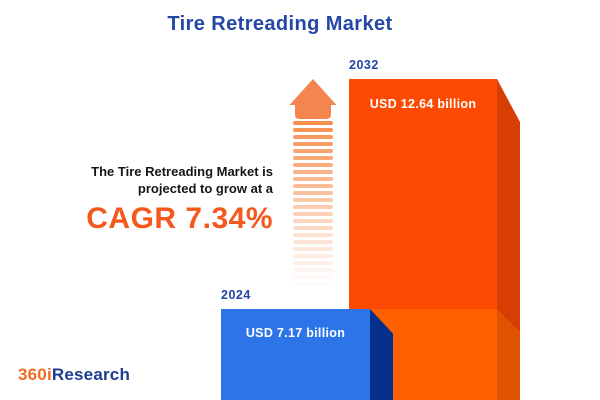 This screenshot has width=600, height=400. I want to click on bar-2032-value: USD 12.64 billion, so click(423, 104).